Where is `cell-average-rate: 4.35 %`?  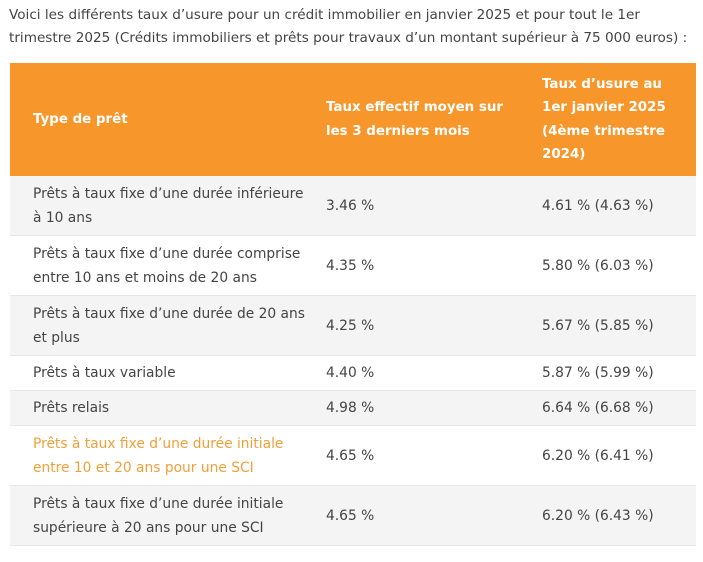 cell-average-rate: 4.35 % is located at coordinates (422, 265).